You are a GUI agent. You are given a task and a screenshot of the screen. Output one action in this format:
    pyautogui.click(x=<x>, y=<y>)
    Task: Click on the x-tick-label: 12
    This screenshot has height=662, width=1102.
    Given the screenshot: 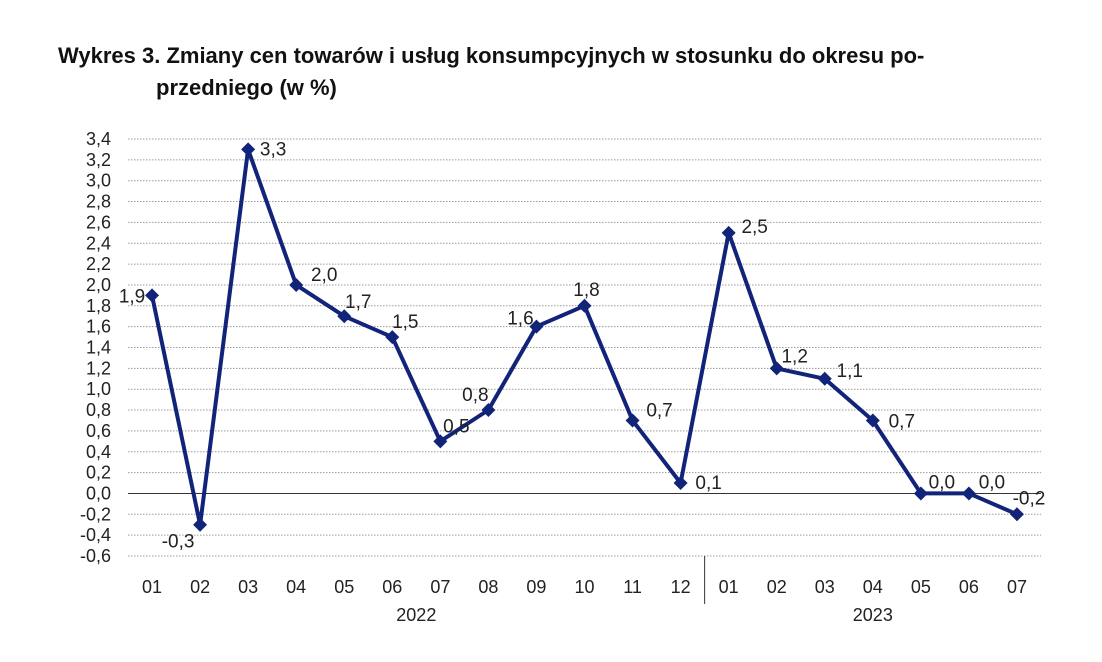 What is the action you would take?
    pyautogui.click(x=681, y=587)
    